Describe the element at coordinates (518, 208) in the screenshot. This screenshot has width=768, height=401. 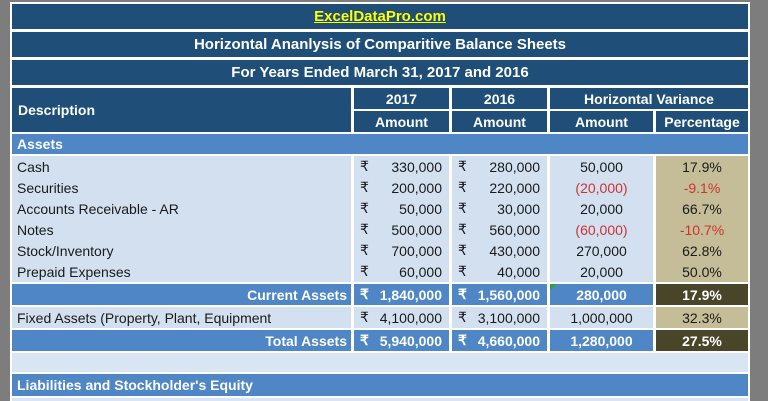
I see `amount-value: 30,000` at that location.